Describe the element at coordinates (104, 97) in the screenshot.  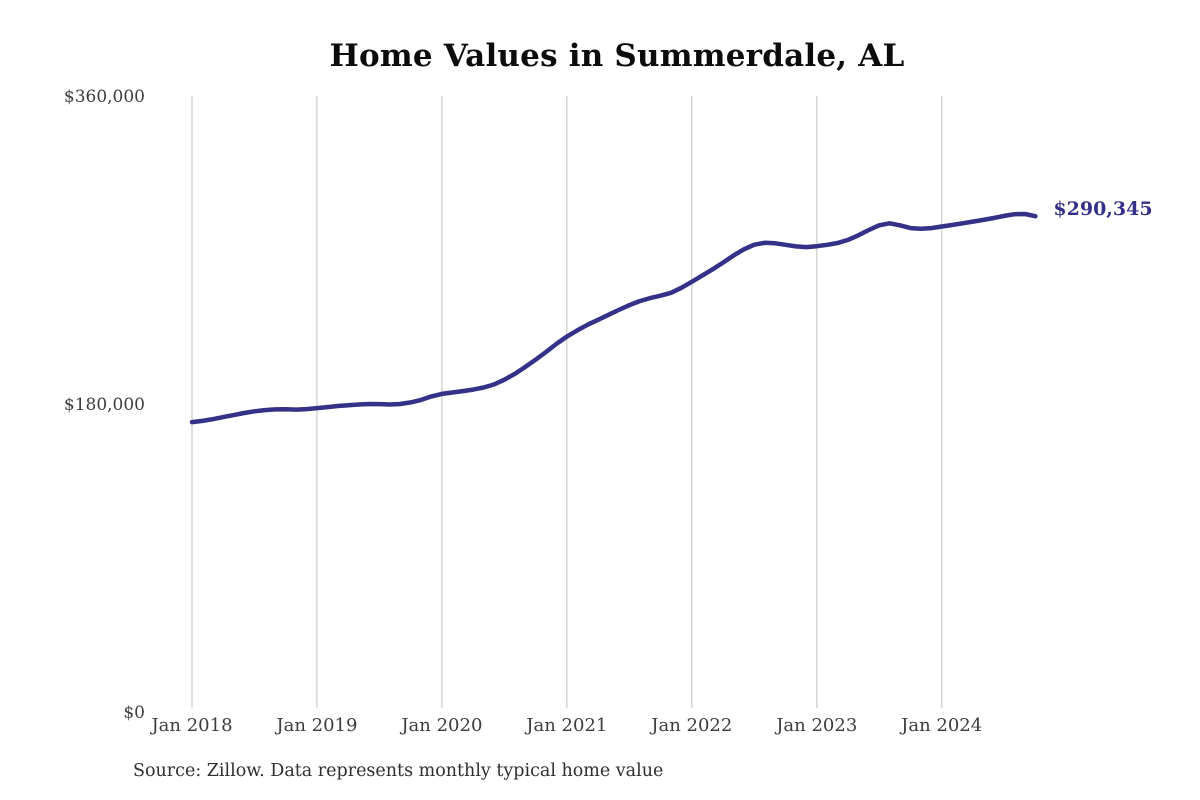
I see `y-tick-label: $360,000` at that location.